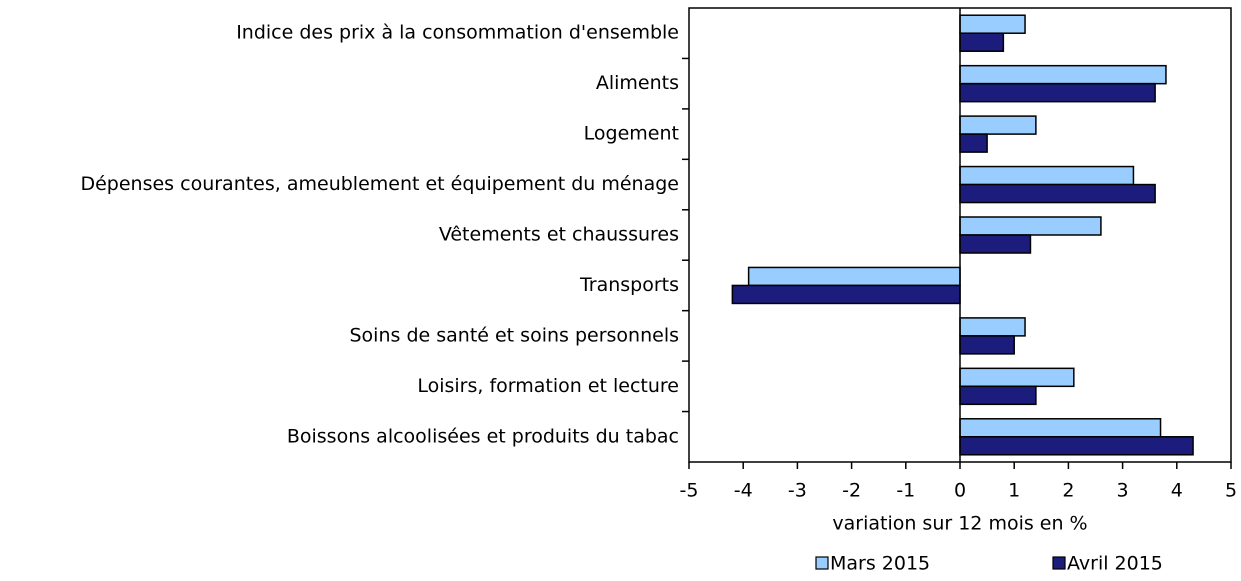 This screenshot has height=581, width=1241. What do you see at coordinates (743, 491) in the screenshot?
I see `x-tick-label: -4` at bounding box center [743, 491].